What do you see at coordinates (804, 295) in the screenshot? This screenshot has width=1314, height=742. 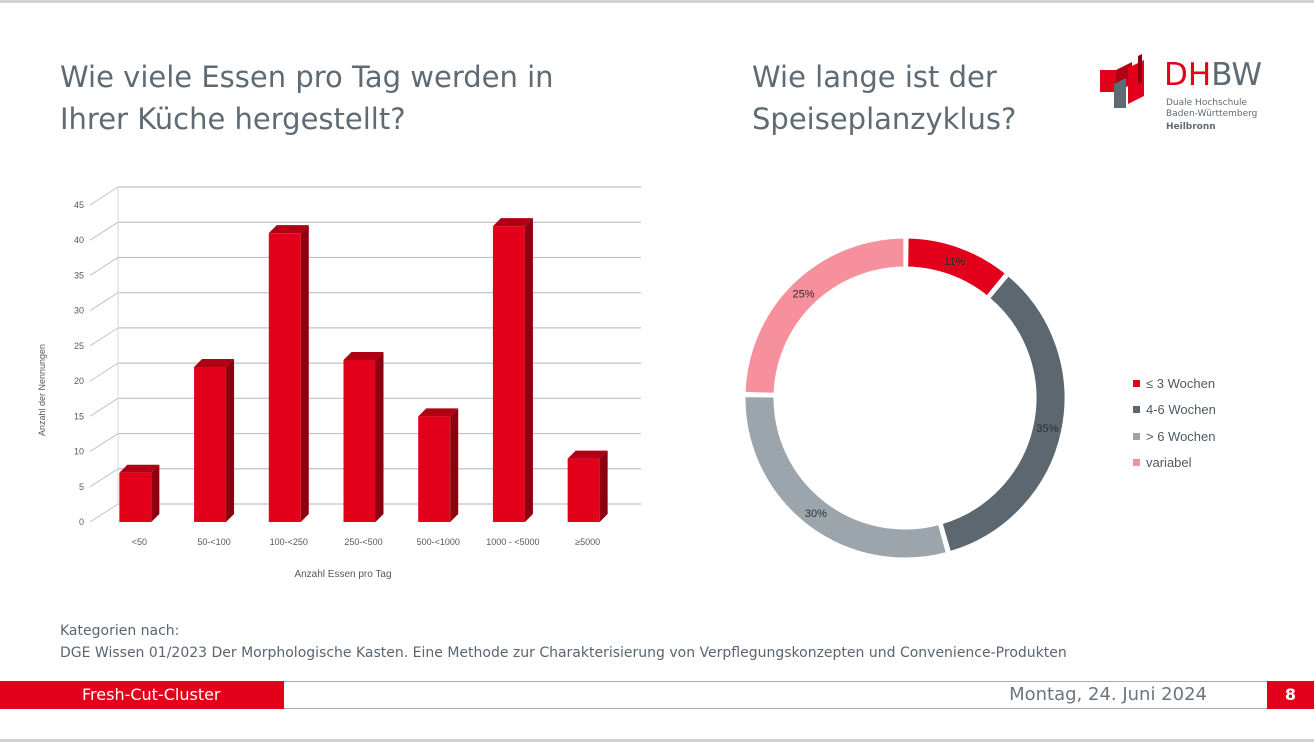 I see `slice-value-label: 25%` at bounding box center [804, 295].